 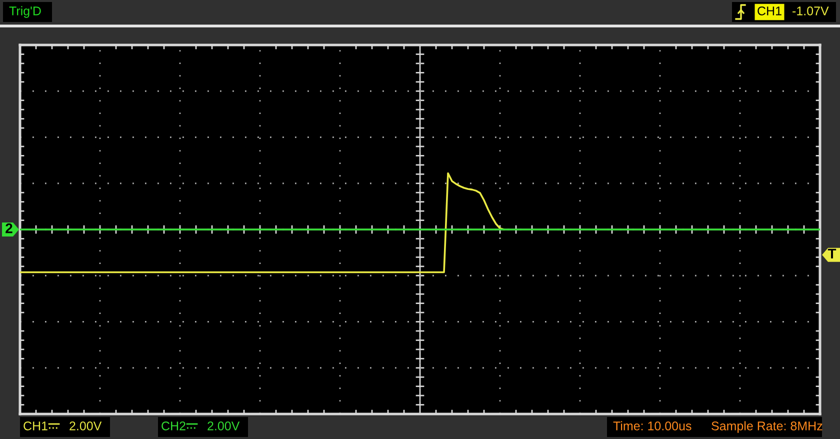 What do you see at coordinates (174, 426) in the screenshot?
I see `legend-label: CH2` at bounding box center [174, 426].